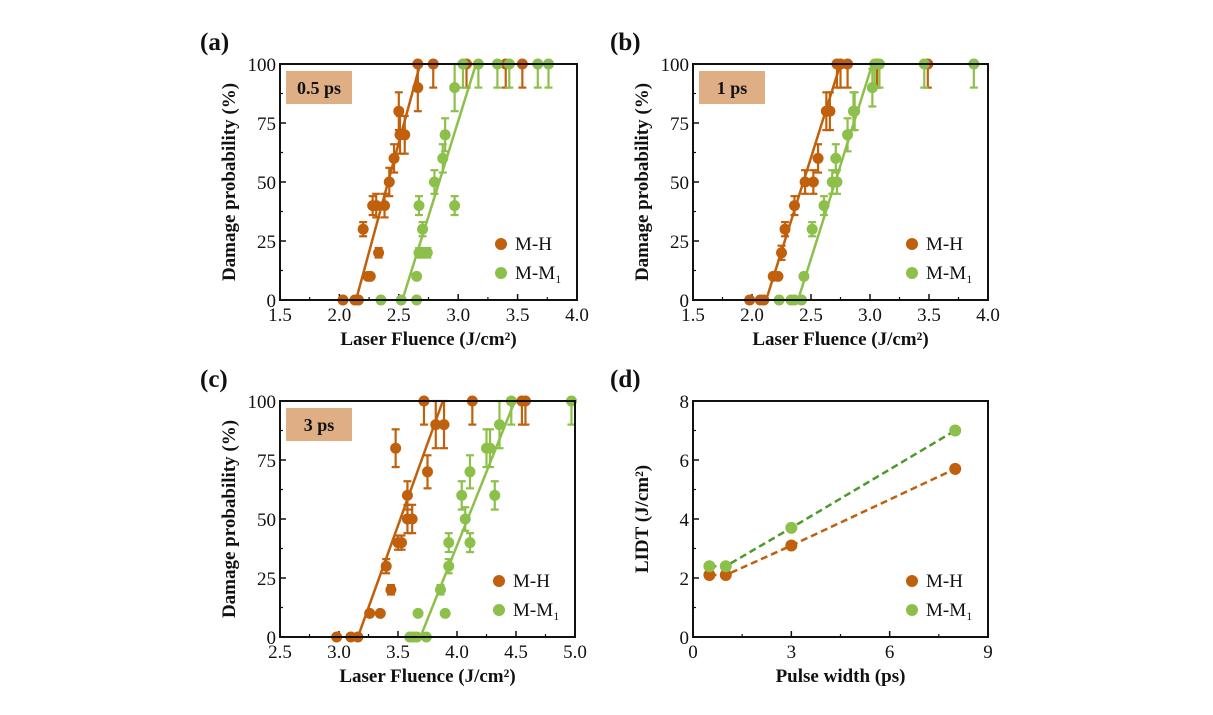  Describe the element at coordinates (841, 676) in the screenshot. I see `x-axis-title: Pulse width (ps)` at that location.